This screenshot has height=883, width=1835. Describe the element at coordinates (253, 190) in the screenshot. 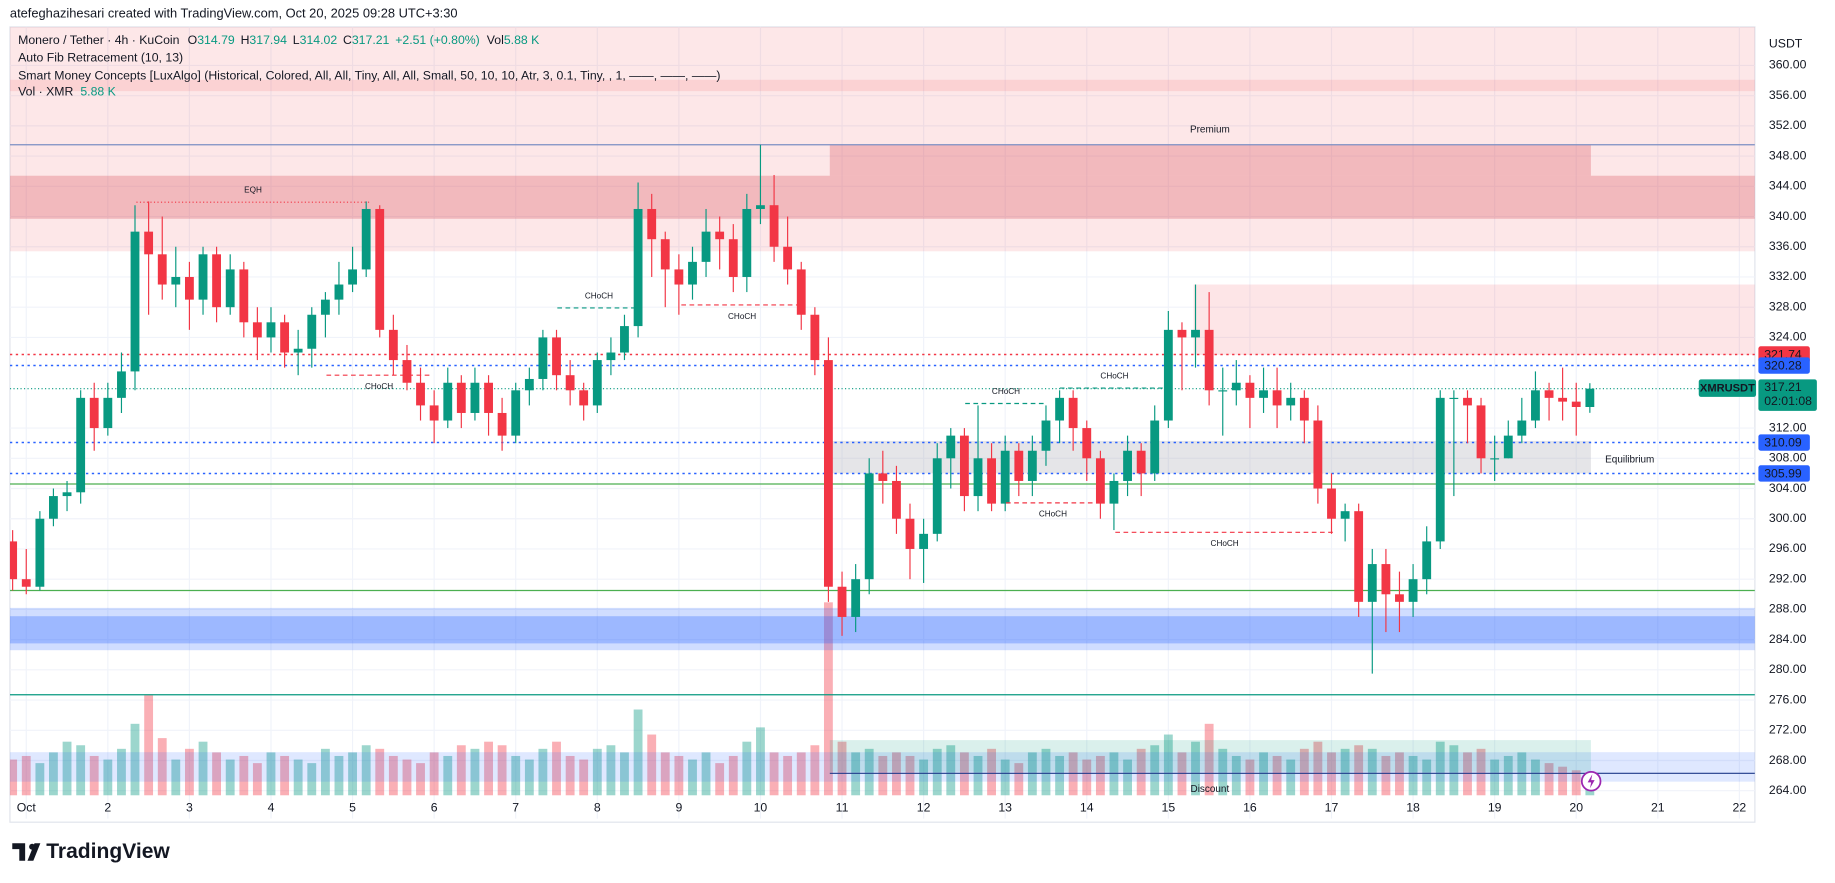

I see `structure-label: EQH` at that location.